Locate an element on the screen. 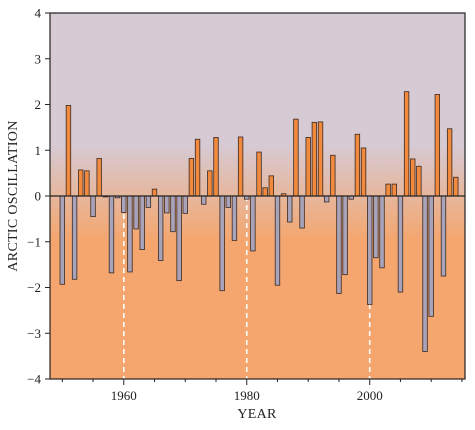 The height and width of the screenshot is (430, 475). bar-1993 is located at coordinates (326, 199).